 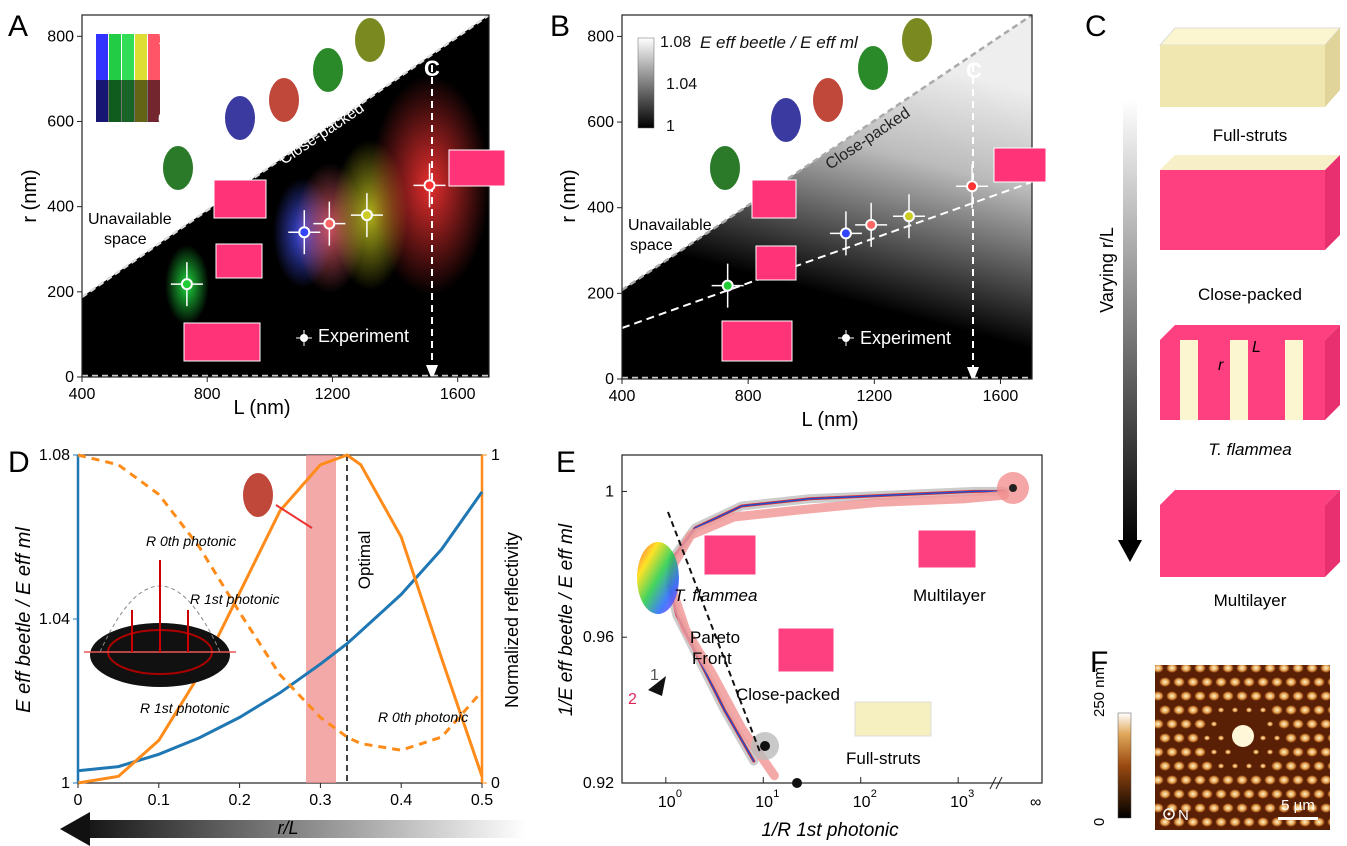 What do you see at coordinates (651, 245) in the screenshot?
I see `space-label-b: space` at bounding box center [651, 245].